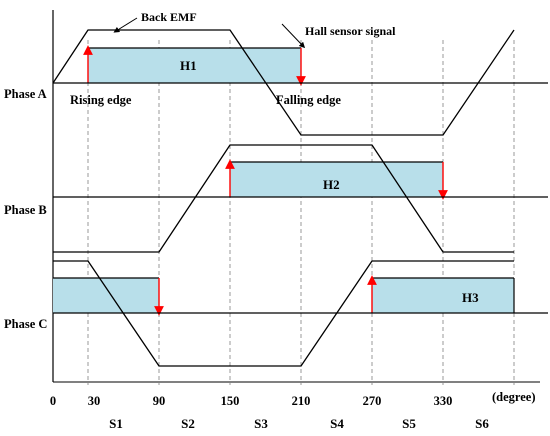 This screenshot has height=436, width=550. I want to click on tick-label-330: 330, so click(443, 401).